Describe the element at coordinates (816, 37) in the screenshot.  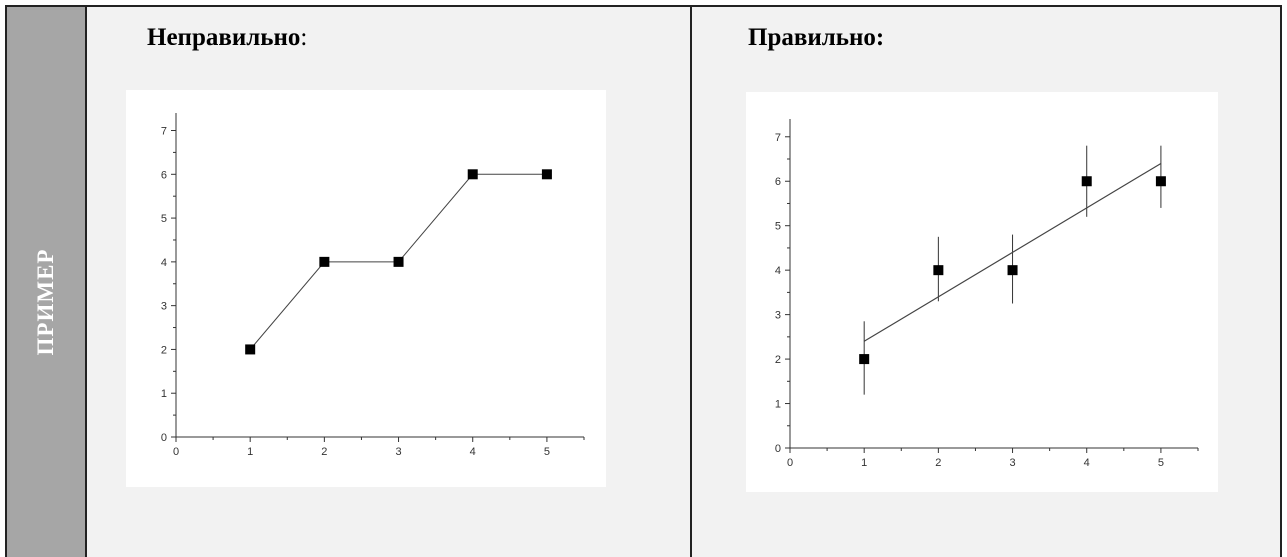
I see `right-heading: Правильно:` at that location.